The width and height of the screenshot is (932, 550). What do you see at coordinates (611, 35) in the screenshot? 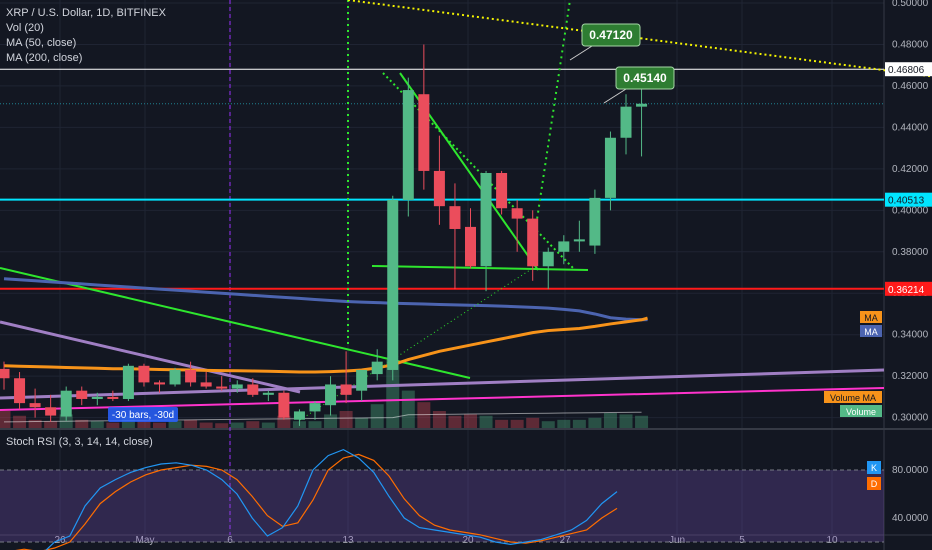
I see `callout-label: 0.47120` at bounding box center [611, 35].